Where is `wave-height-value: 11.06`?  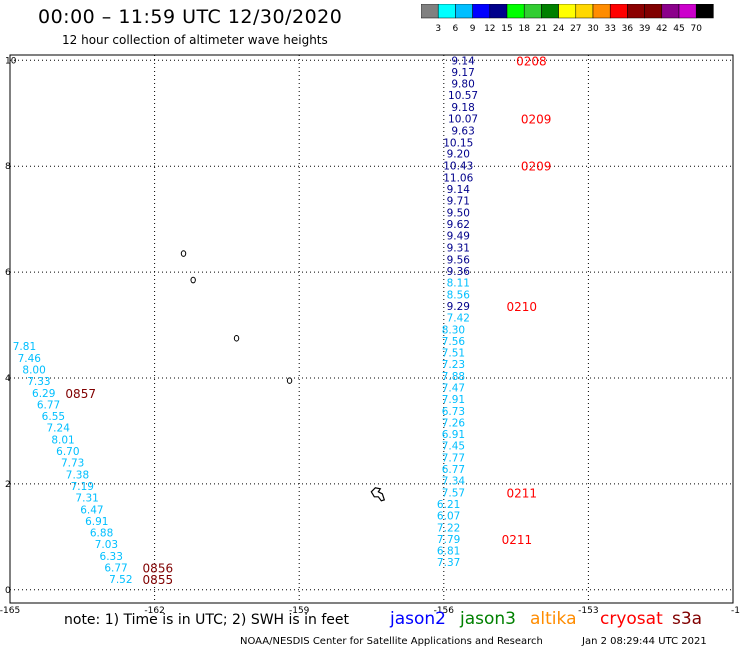 wave-height-value: 11.06 is located at coordinates (458, 178).